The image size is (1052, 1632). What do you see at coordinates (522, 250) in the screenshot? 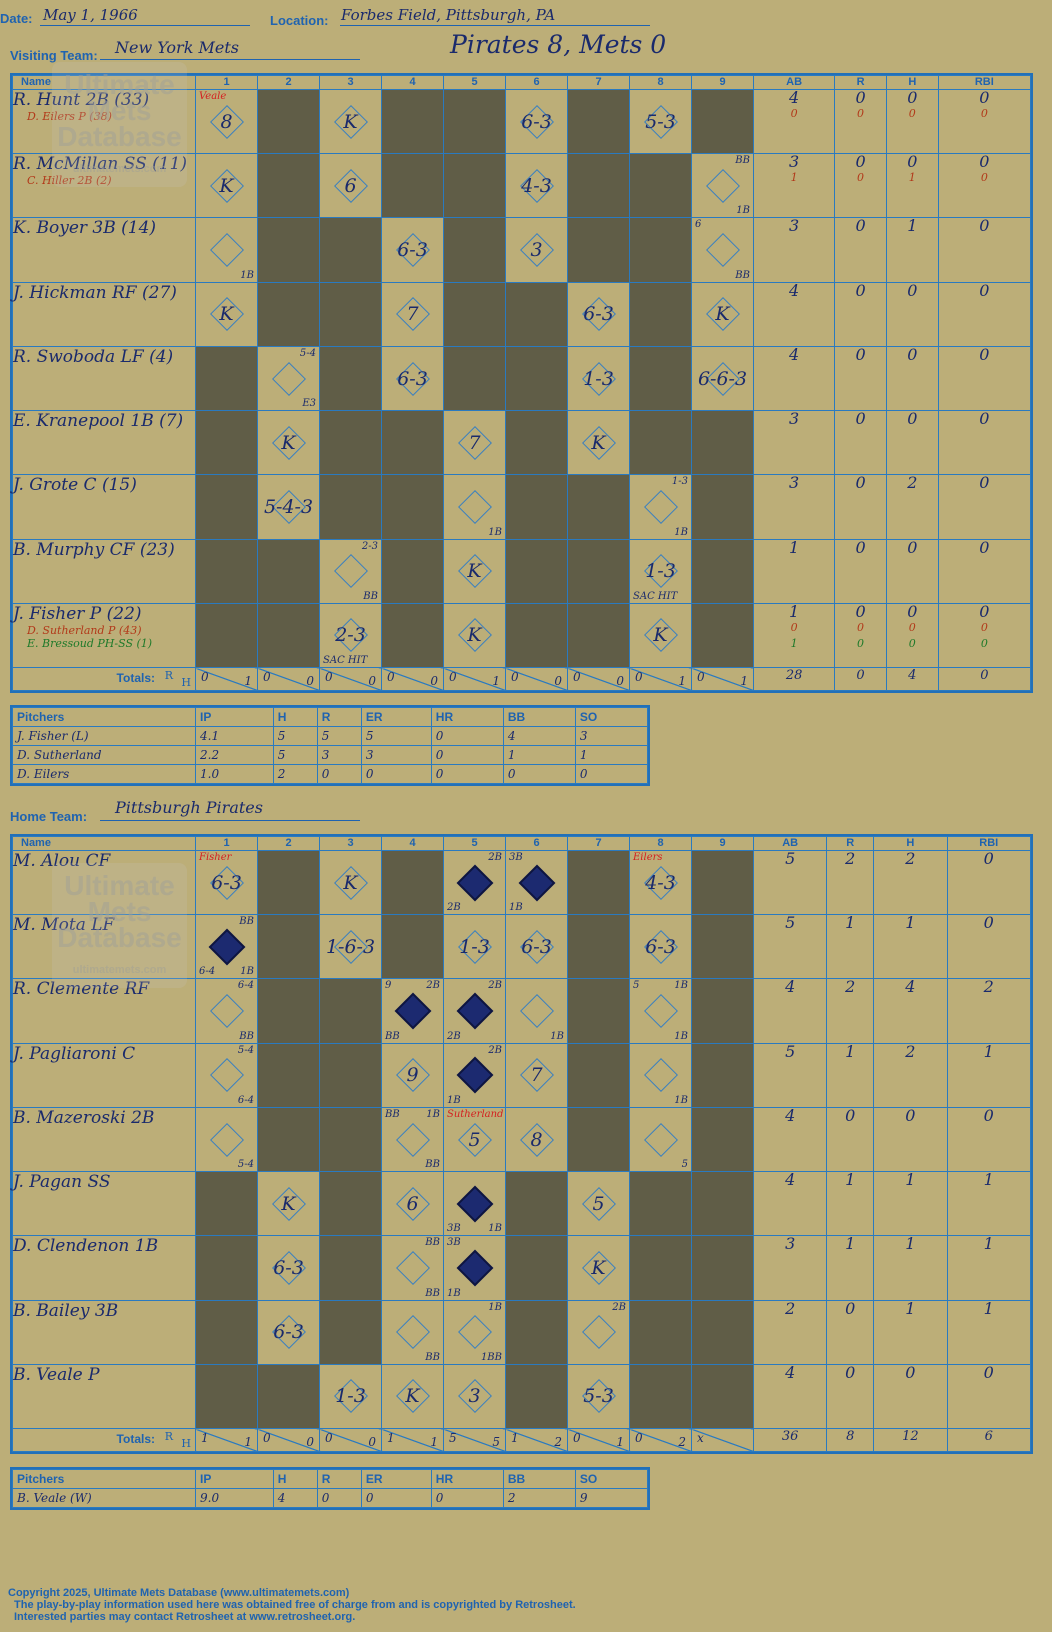
I see `batter-row: K. Boyer 3B (14) 1B 6-3 3 6 BB 3 0 1 0` at bounding box center [522, 250].